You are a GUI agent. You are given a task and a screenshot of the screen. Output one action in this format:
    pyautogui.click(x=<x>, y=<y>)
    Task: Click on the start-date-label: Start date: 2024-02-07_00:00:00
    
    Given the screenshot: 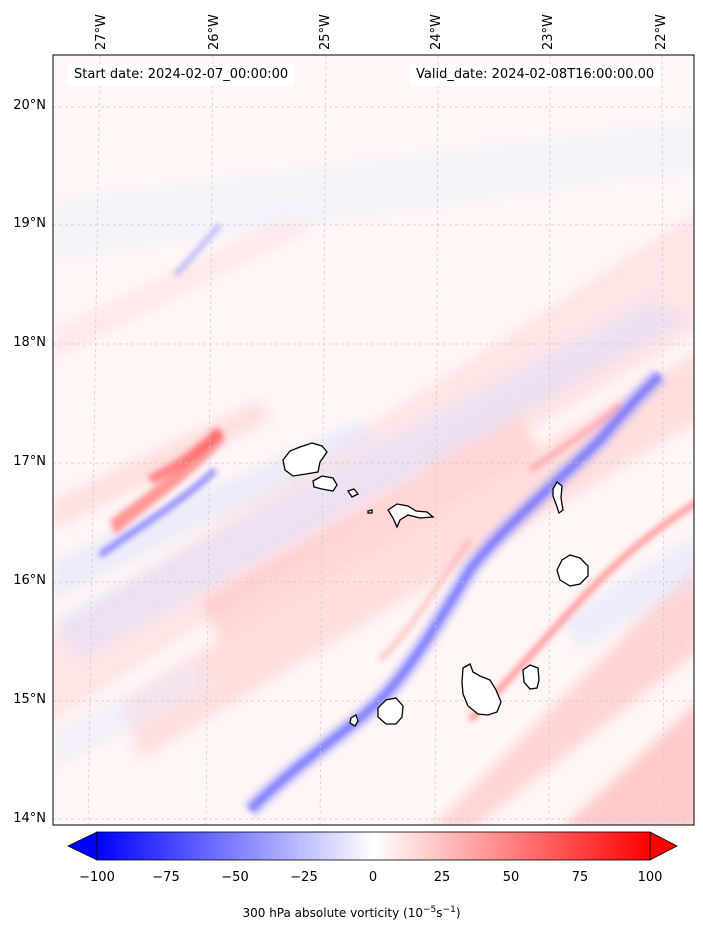 What is the action you would take?
    pyautogui.click(x=181, y=75)
    